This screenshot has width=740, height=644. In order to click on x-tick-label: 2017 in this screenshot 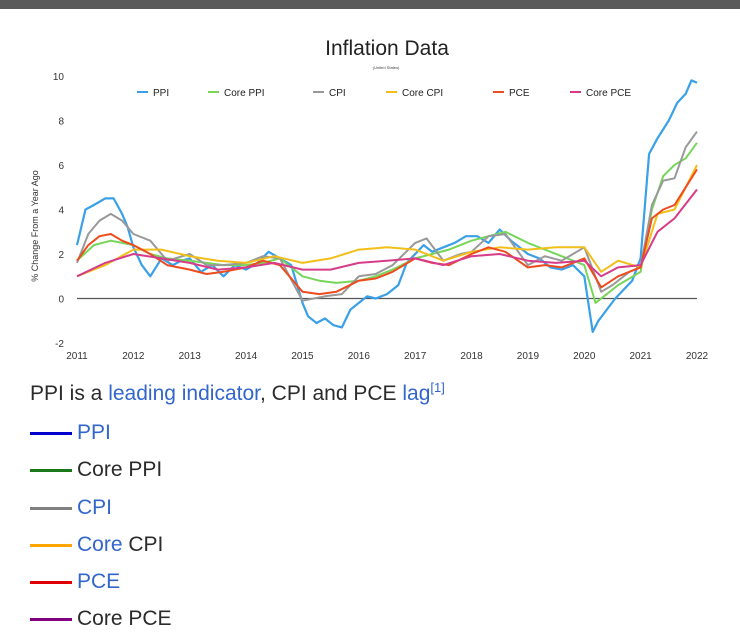, I will do `click(415, 356)`.